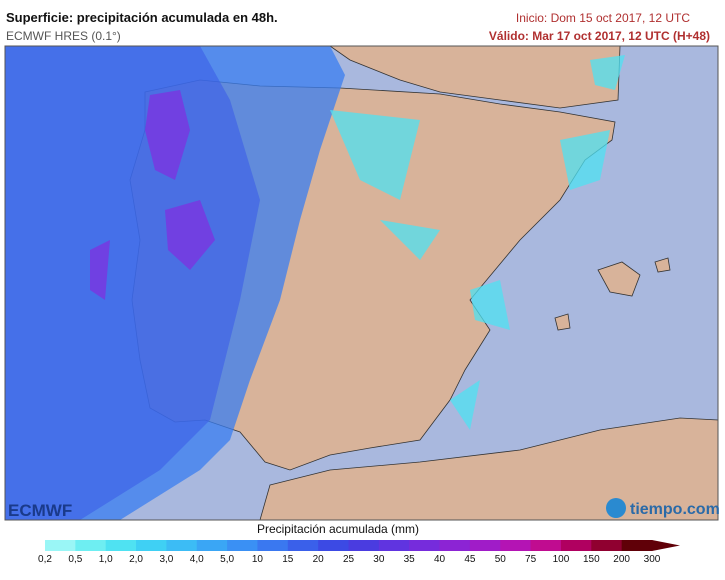 The image size is (725, 580). Describe the element at coordinates (288, 559) in the screenshot. I see `colorbar-tick-label: 15` at that location.